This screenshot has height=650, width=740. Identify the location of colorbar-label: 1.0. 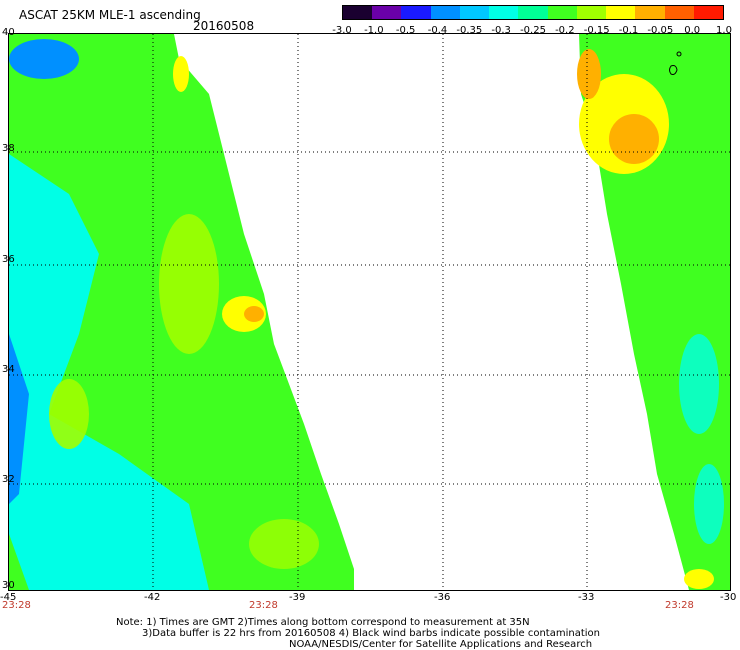
(724, 30).